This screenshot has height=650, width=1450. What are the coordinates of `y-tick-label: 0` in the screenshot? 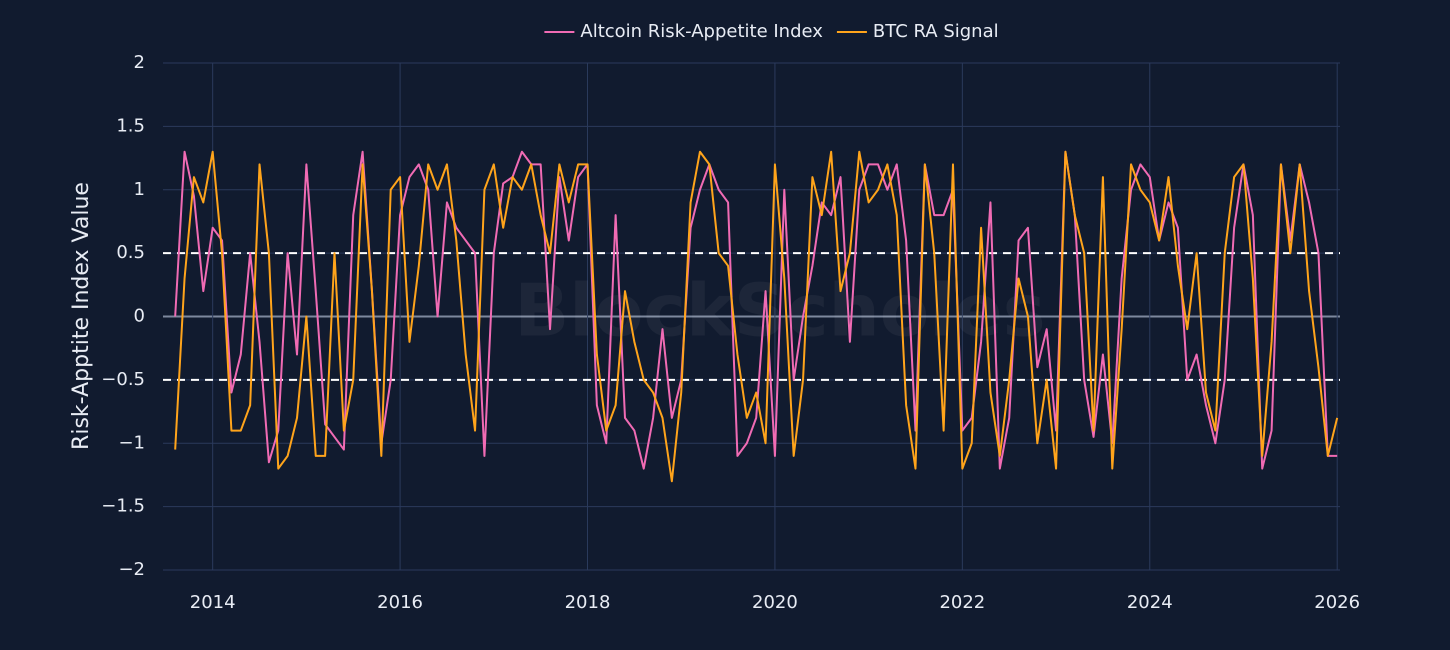 It's located at (139, 316).